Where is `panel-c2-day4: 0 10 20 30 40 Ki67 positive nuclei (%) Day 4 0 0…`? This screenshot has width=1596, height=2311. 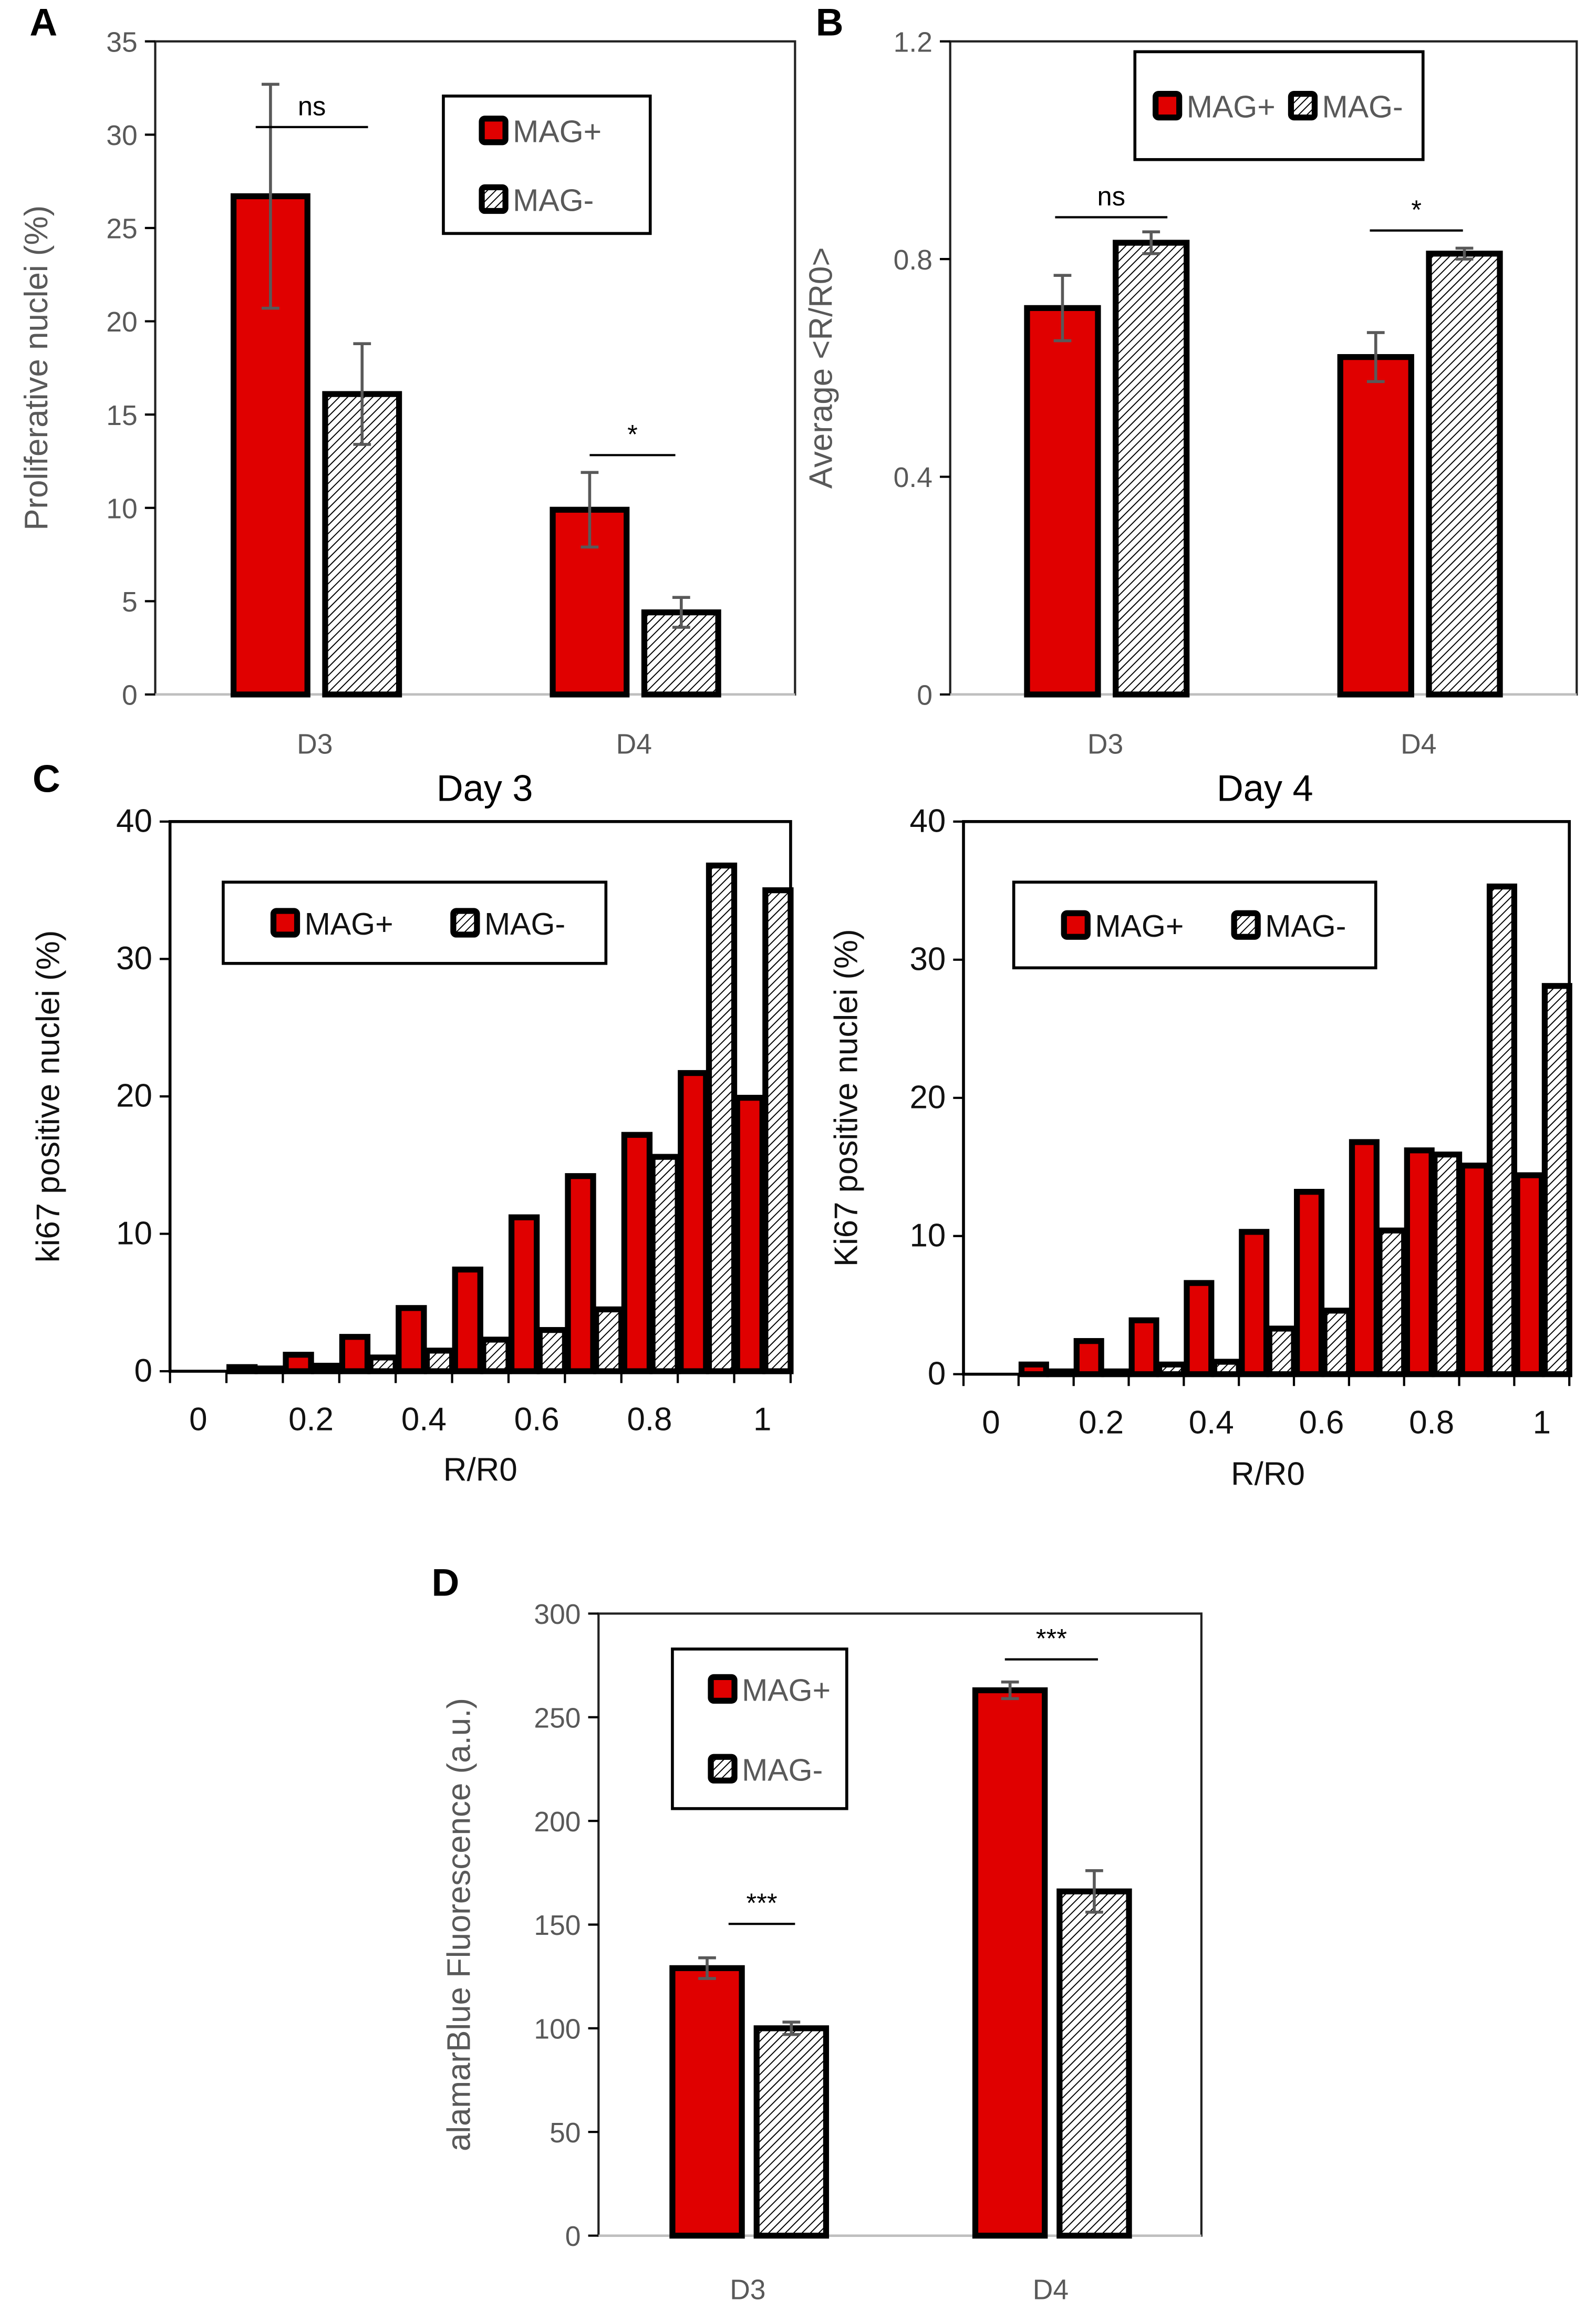 panel-c2-day4: 0 10 20 30 40 Ki67 positive nuclei (%) Day 4 0 0… is located at coordinates (1200, 1130).